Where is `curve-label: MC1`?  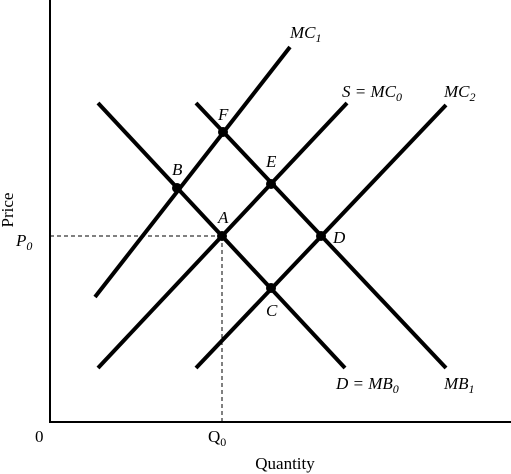
curve-label: MC1 is located at coordinates (305, 34).